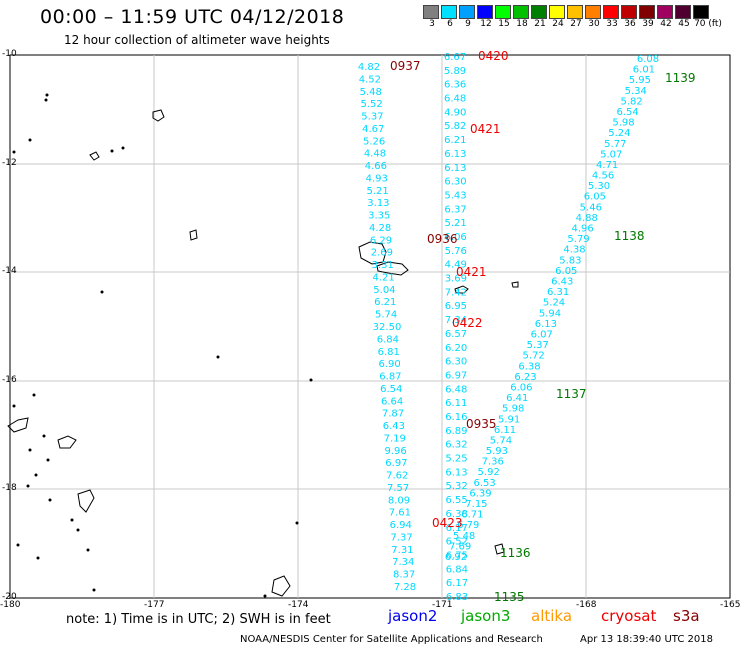  Describe the element at coordinates (382, 253) in the screenshot. I see `swh-value: 2.69` at that location.